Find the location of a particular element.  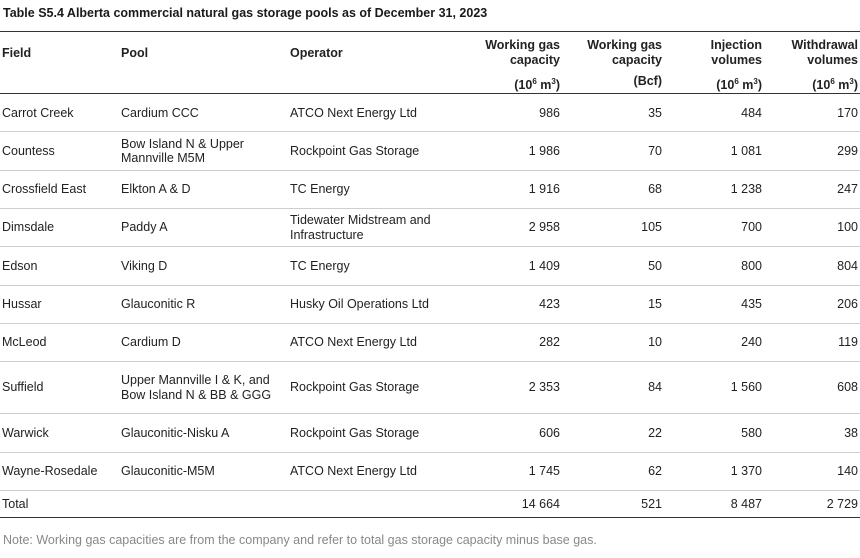

cell-working-gas-m3: 1 916 is located at coordinates (544, 189).